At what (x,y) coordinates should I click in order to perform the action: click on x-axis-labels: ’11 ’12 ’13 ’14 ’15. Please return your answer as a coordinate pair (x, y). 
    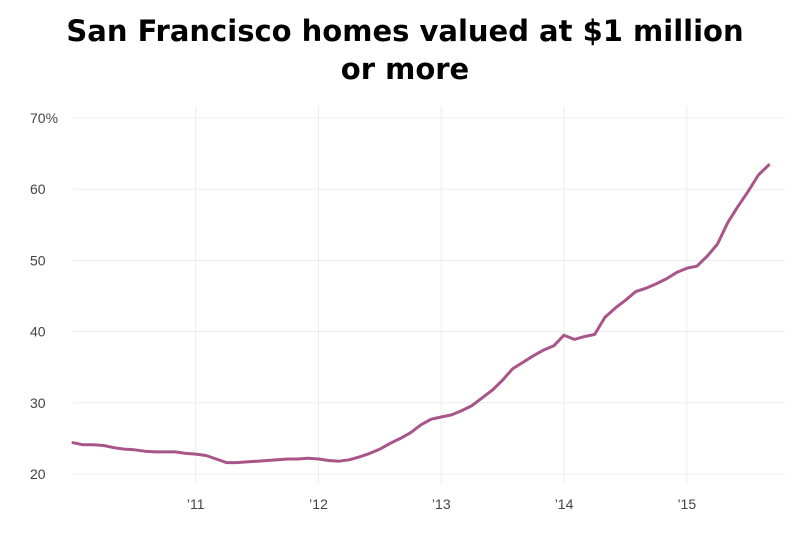
    Looking at the image, I should click on (441, 504).